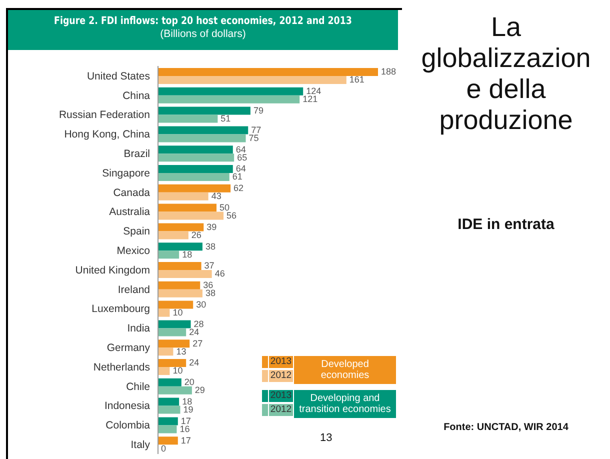  I want to click on data-label: 161, so click(356, 79).